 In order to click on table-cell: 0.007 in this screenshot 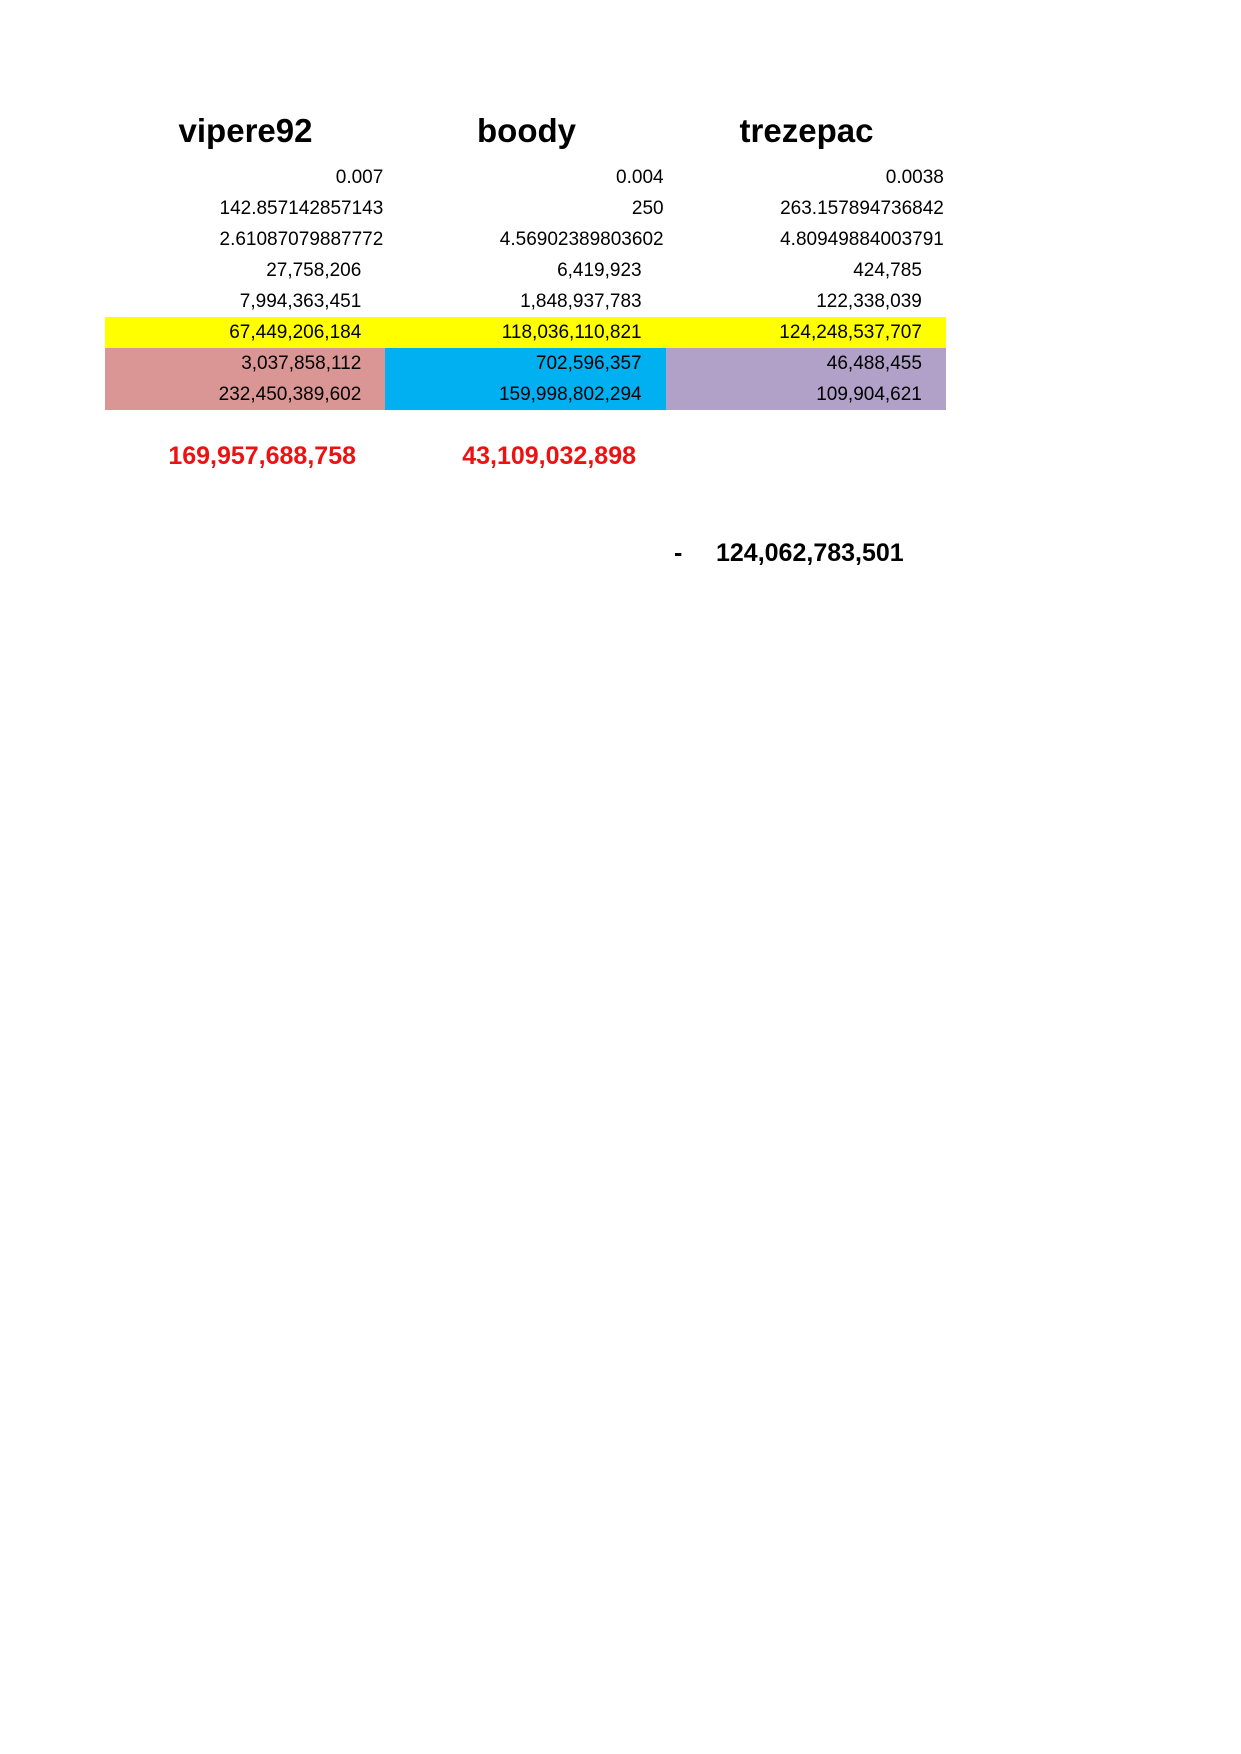, I will do `click(359, 177)`.